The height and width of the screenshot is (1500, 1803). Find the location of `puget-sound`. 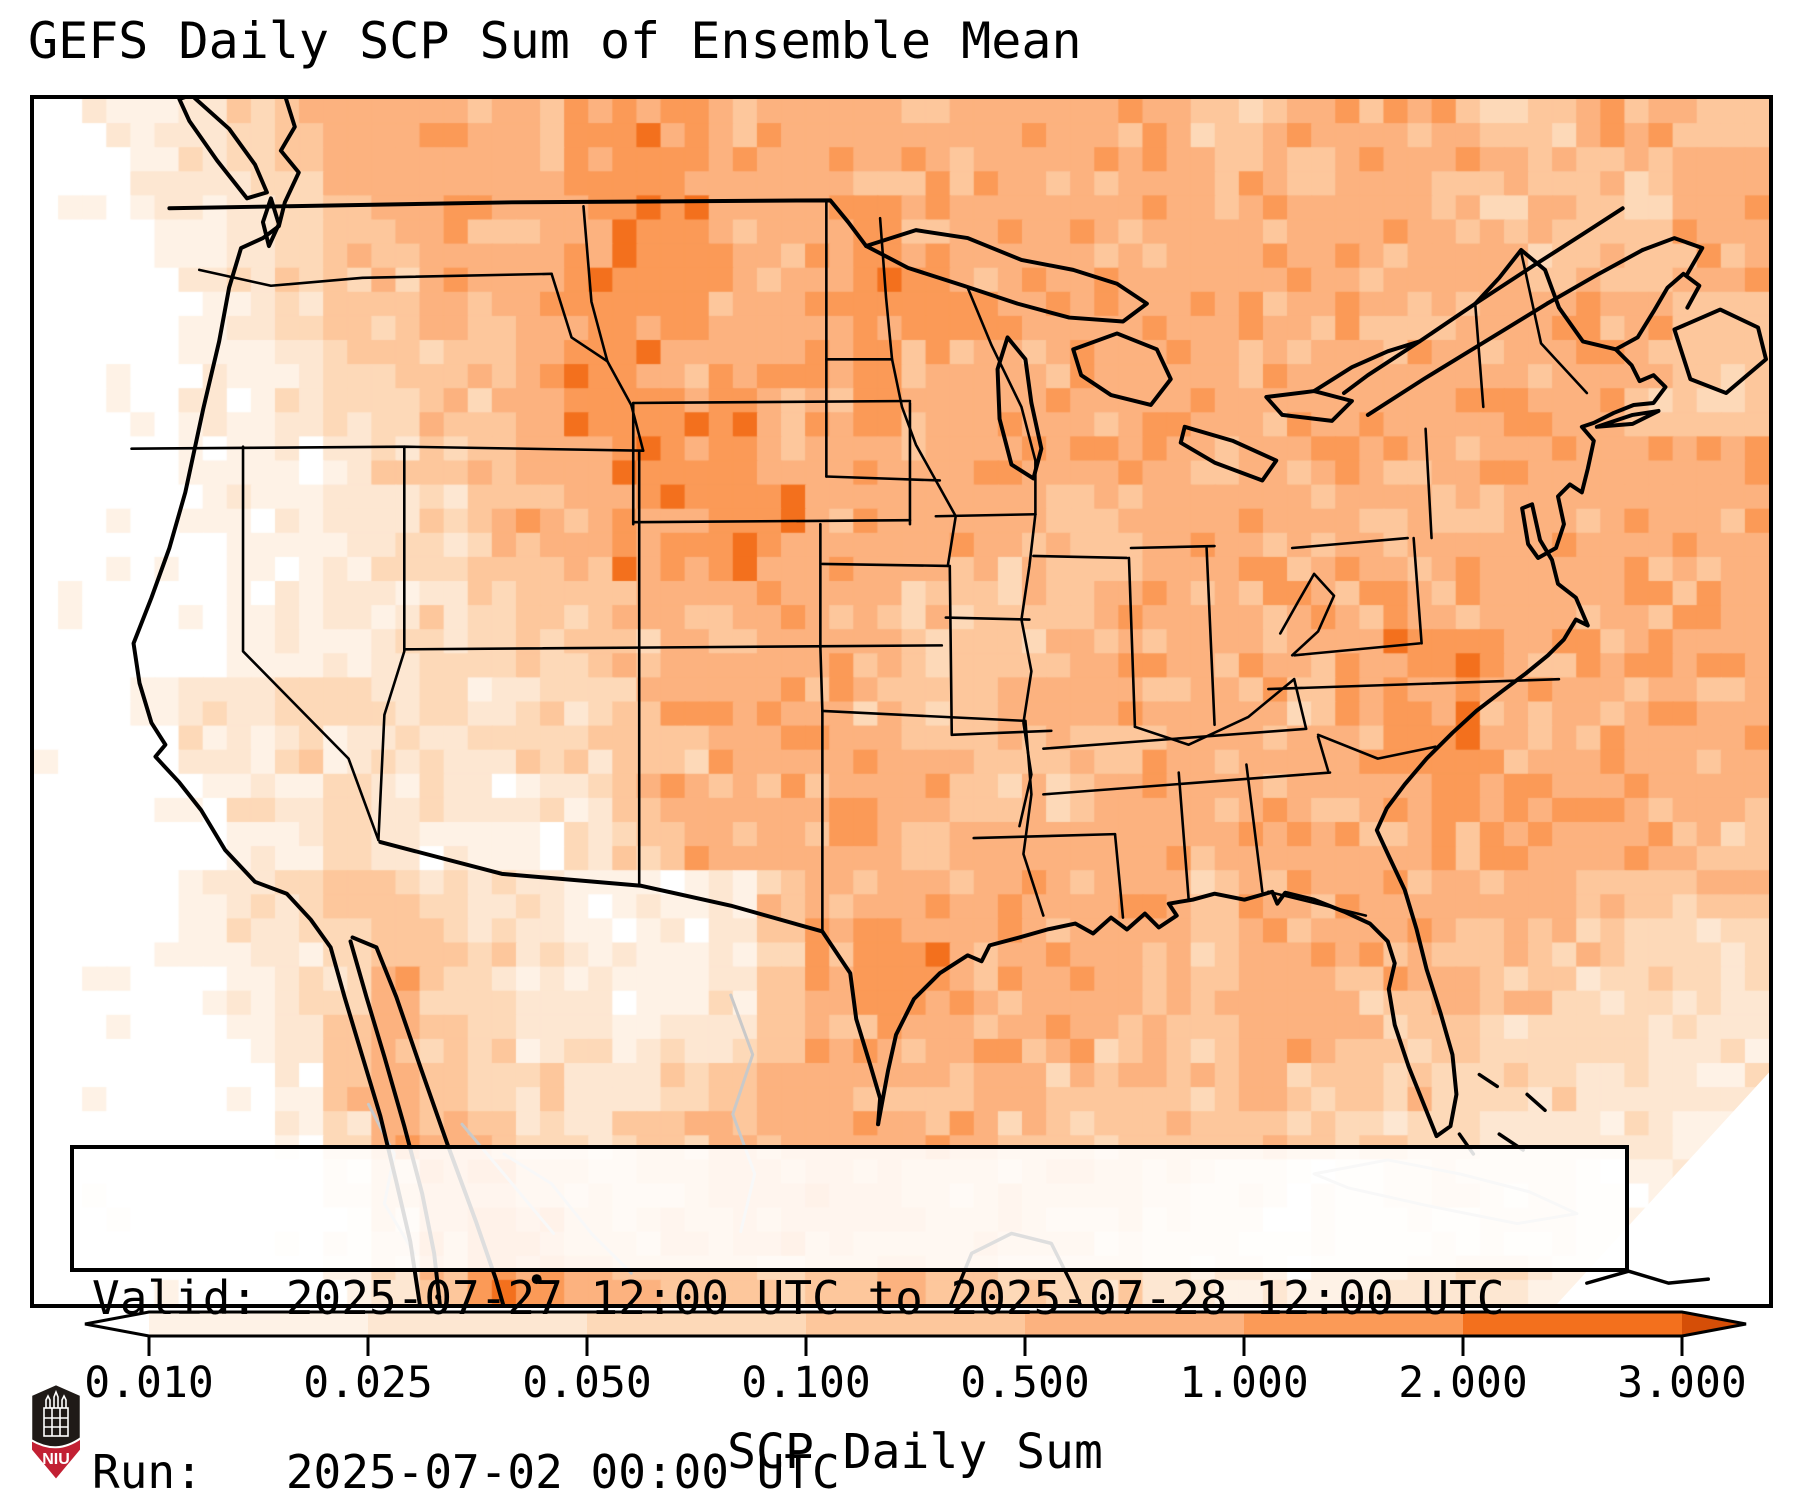

puget-sound is located at coordinates (270, 222).